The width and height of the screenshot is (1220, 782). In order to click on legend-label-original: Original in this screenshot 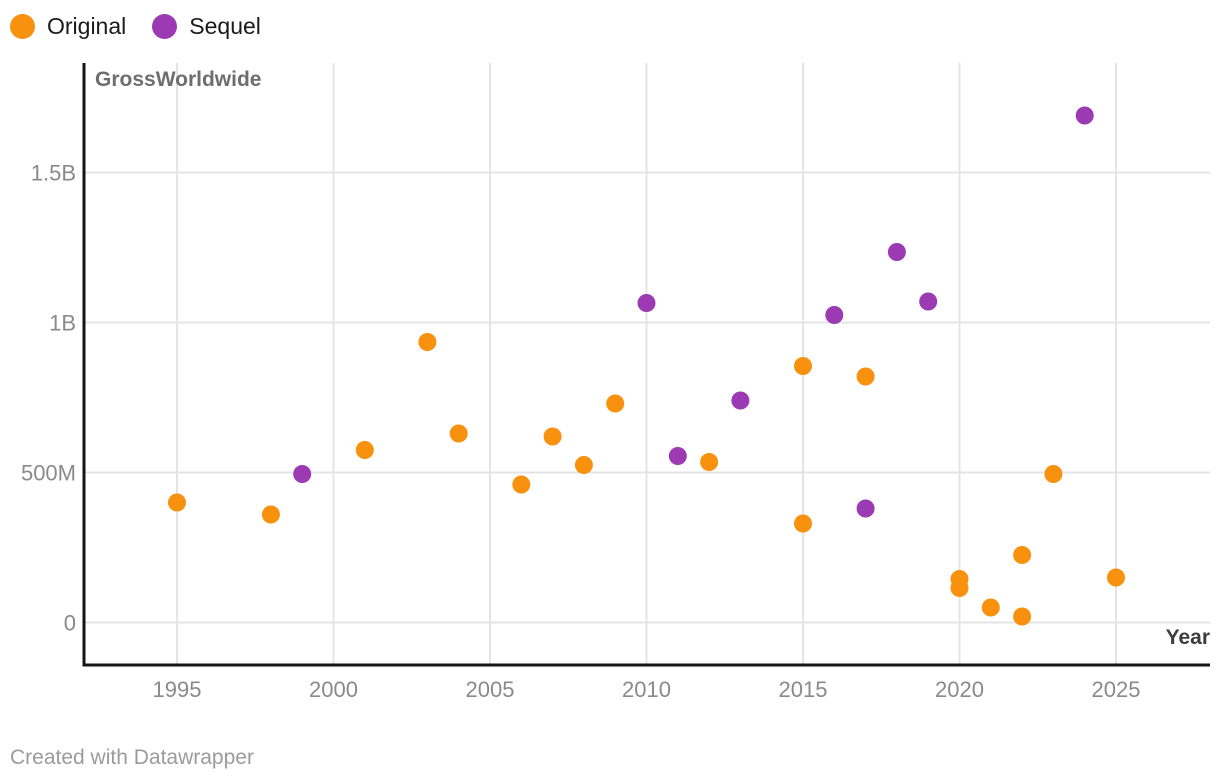, I will do `click(87, 26)`.